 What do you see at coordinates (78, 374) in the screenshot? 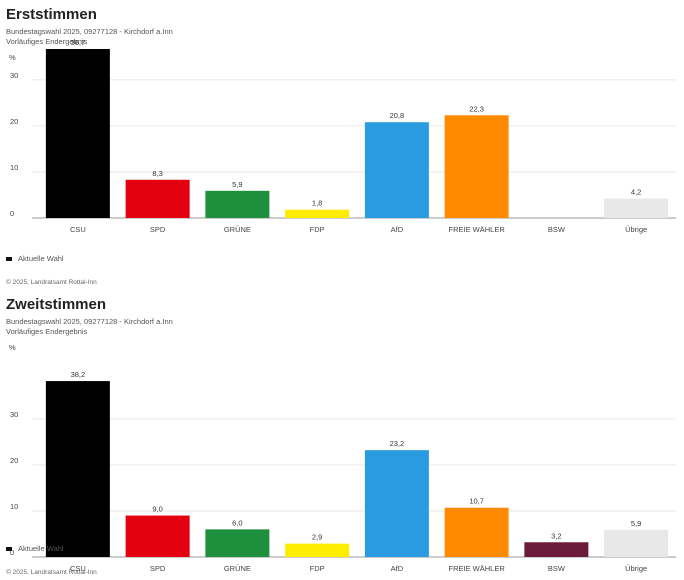
I see `data-label: 38,2` at bounding box center [78, 374].